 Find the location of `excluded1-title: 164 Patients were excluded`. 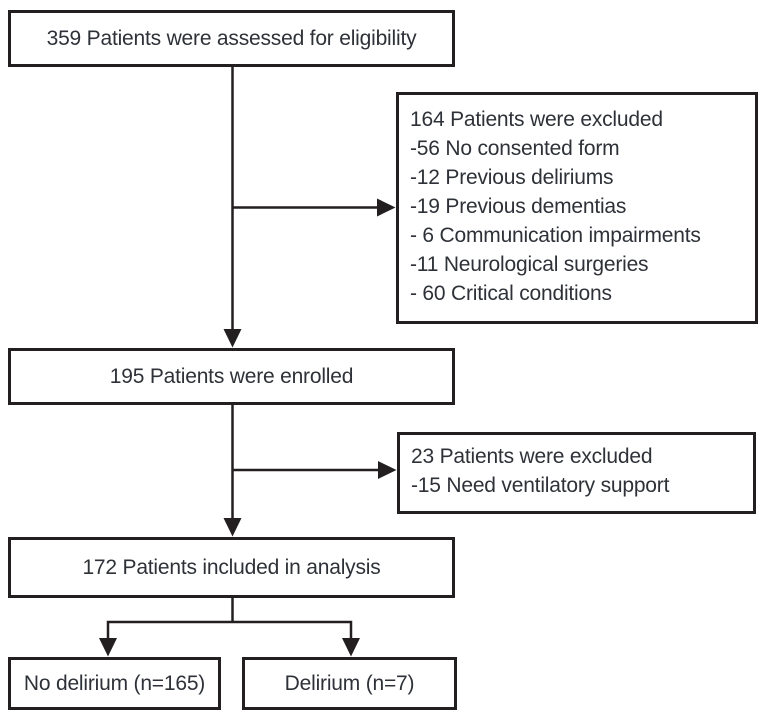

excluded1-title: 164 Patients were excluded is located at coordinates (536, 119).